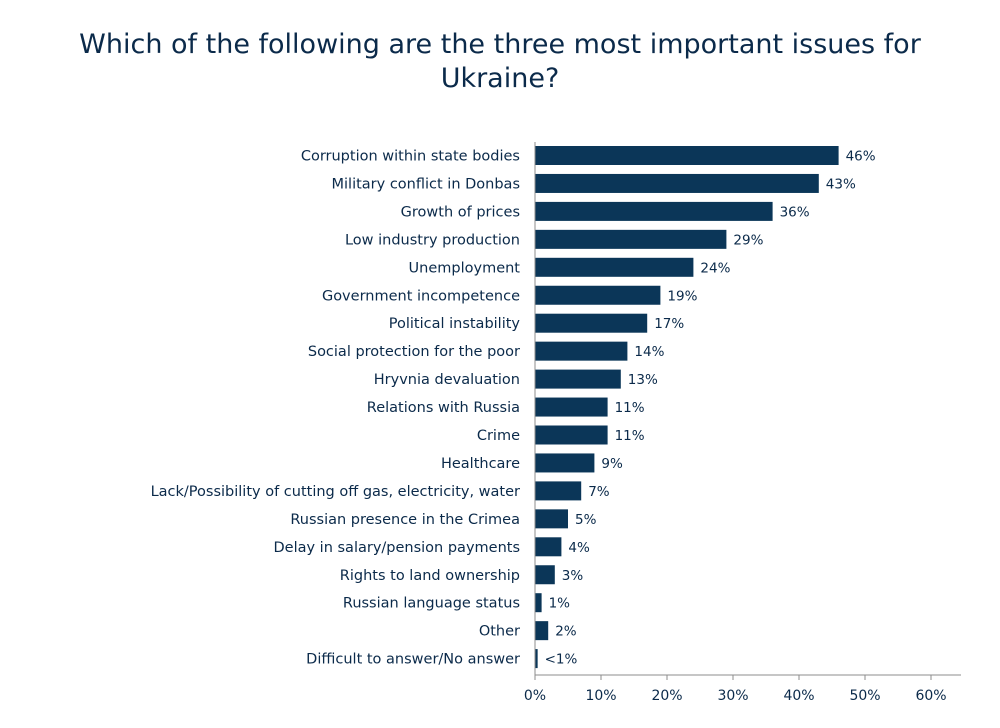 Image resolution: width=1000 pixels, height=728 pixels. What do you see at coordinates (447, 380) in the screenshot?
I see `category-label: Hryvnia devaluation` at bounding box center [447, 380].